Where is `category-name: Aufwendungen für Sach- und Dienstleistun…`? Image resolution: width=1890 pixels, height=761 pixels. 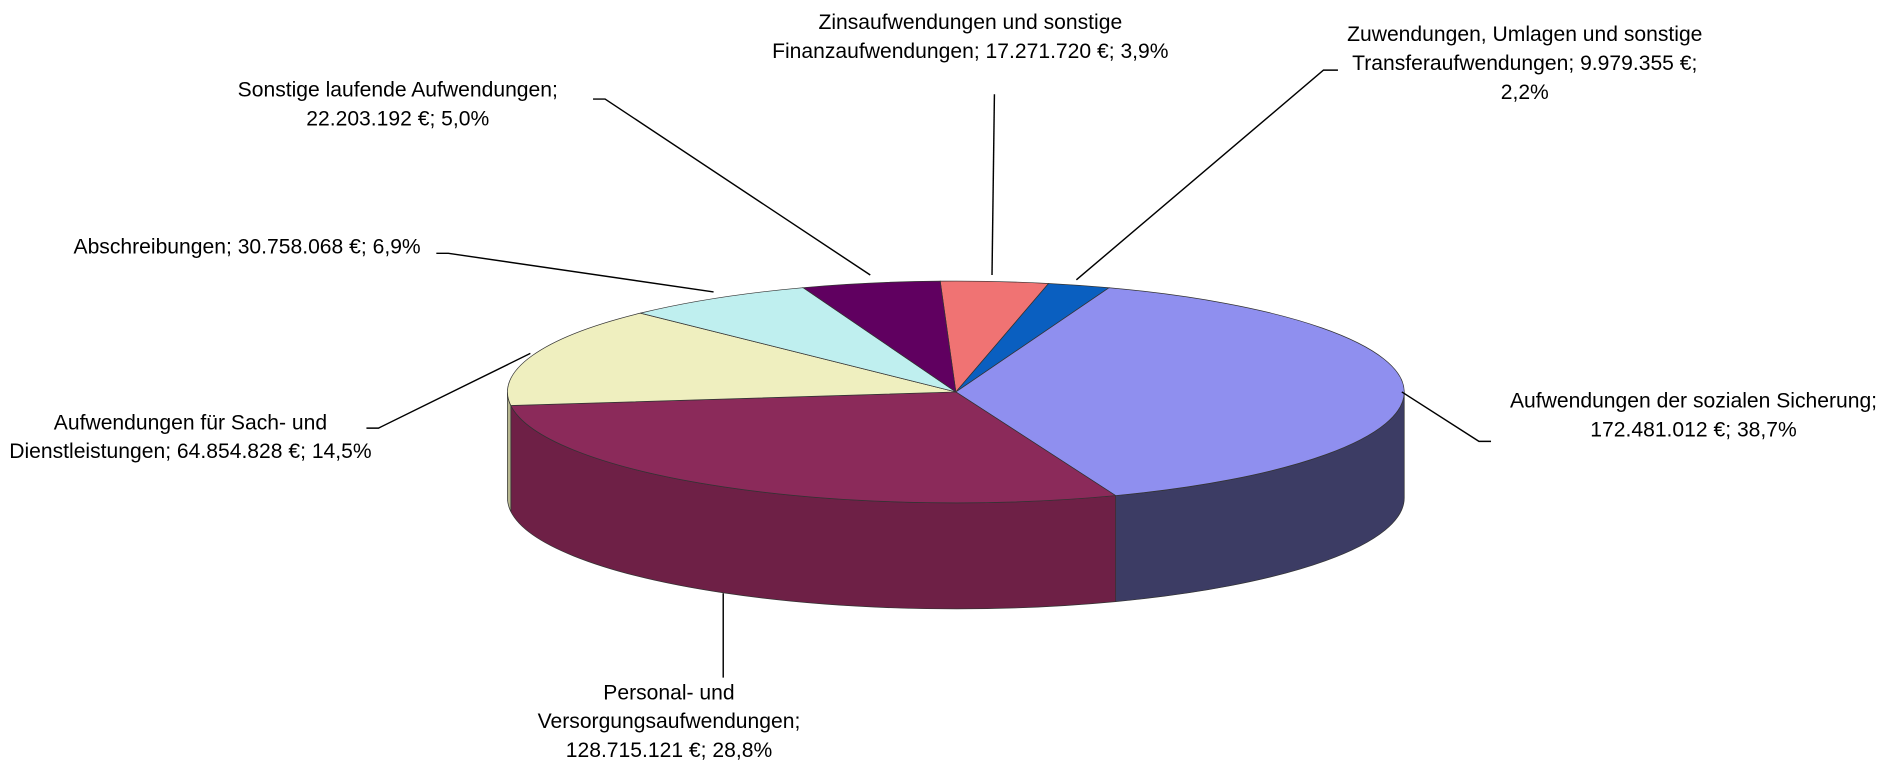 category-name: Aufwendungen für Sach- und Dienstleistun… is located at coordinates (168, 437).